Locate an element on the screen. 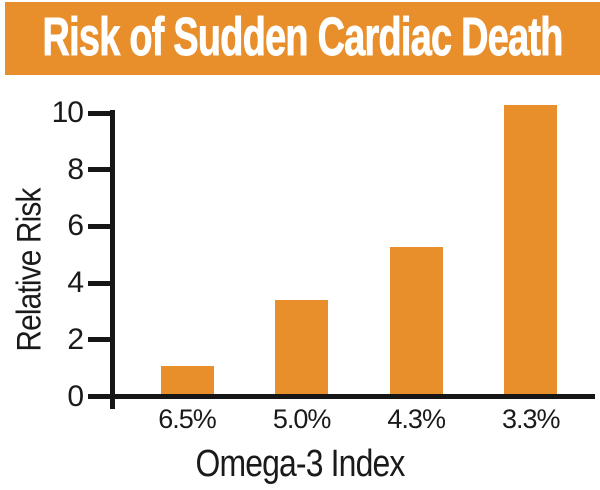  y-tick-label: 4 is located at coordinates (75, 283).